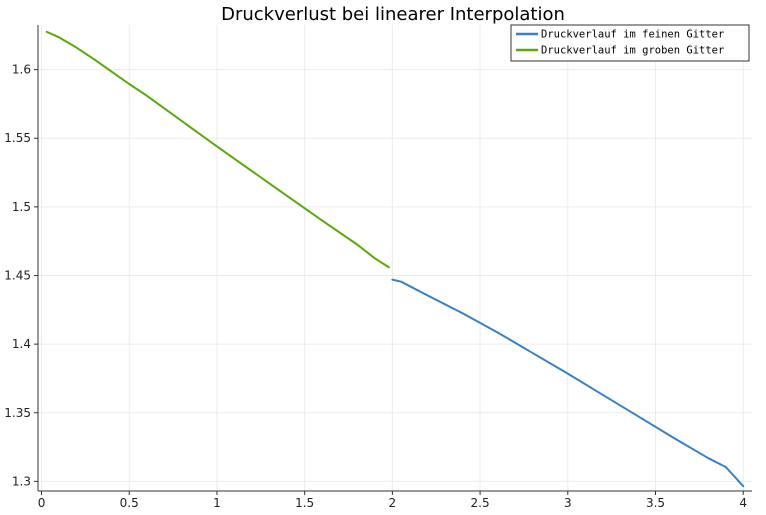 The width and height of the screenshot is (766, 515). Describe the element at coordinates (21, 344) in the screenshot. I see `y-tick-label: 1.4` at that location.